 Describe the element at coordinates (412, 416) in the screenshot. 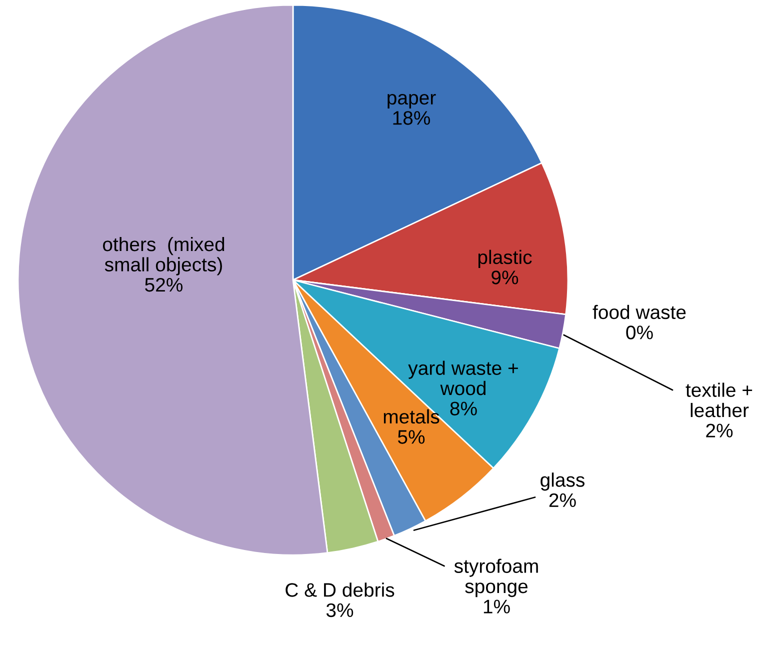

I see `slice-label: metals` at that location.